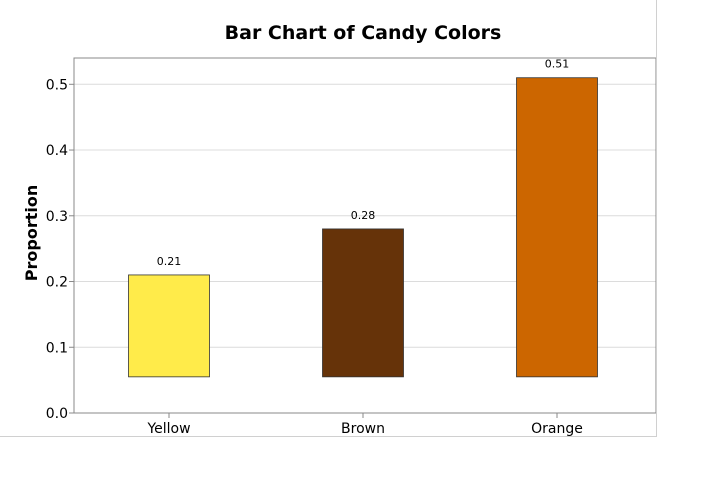 The width and height of the screenshot is (724, 482). I want to click on data-label: 0.21, so click(169, 261).